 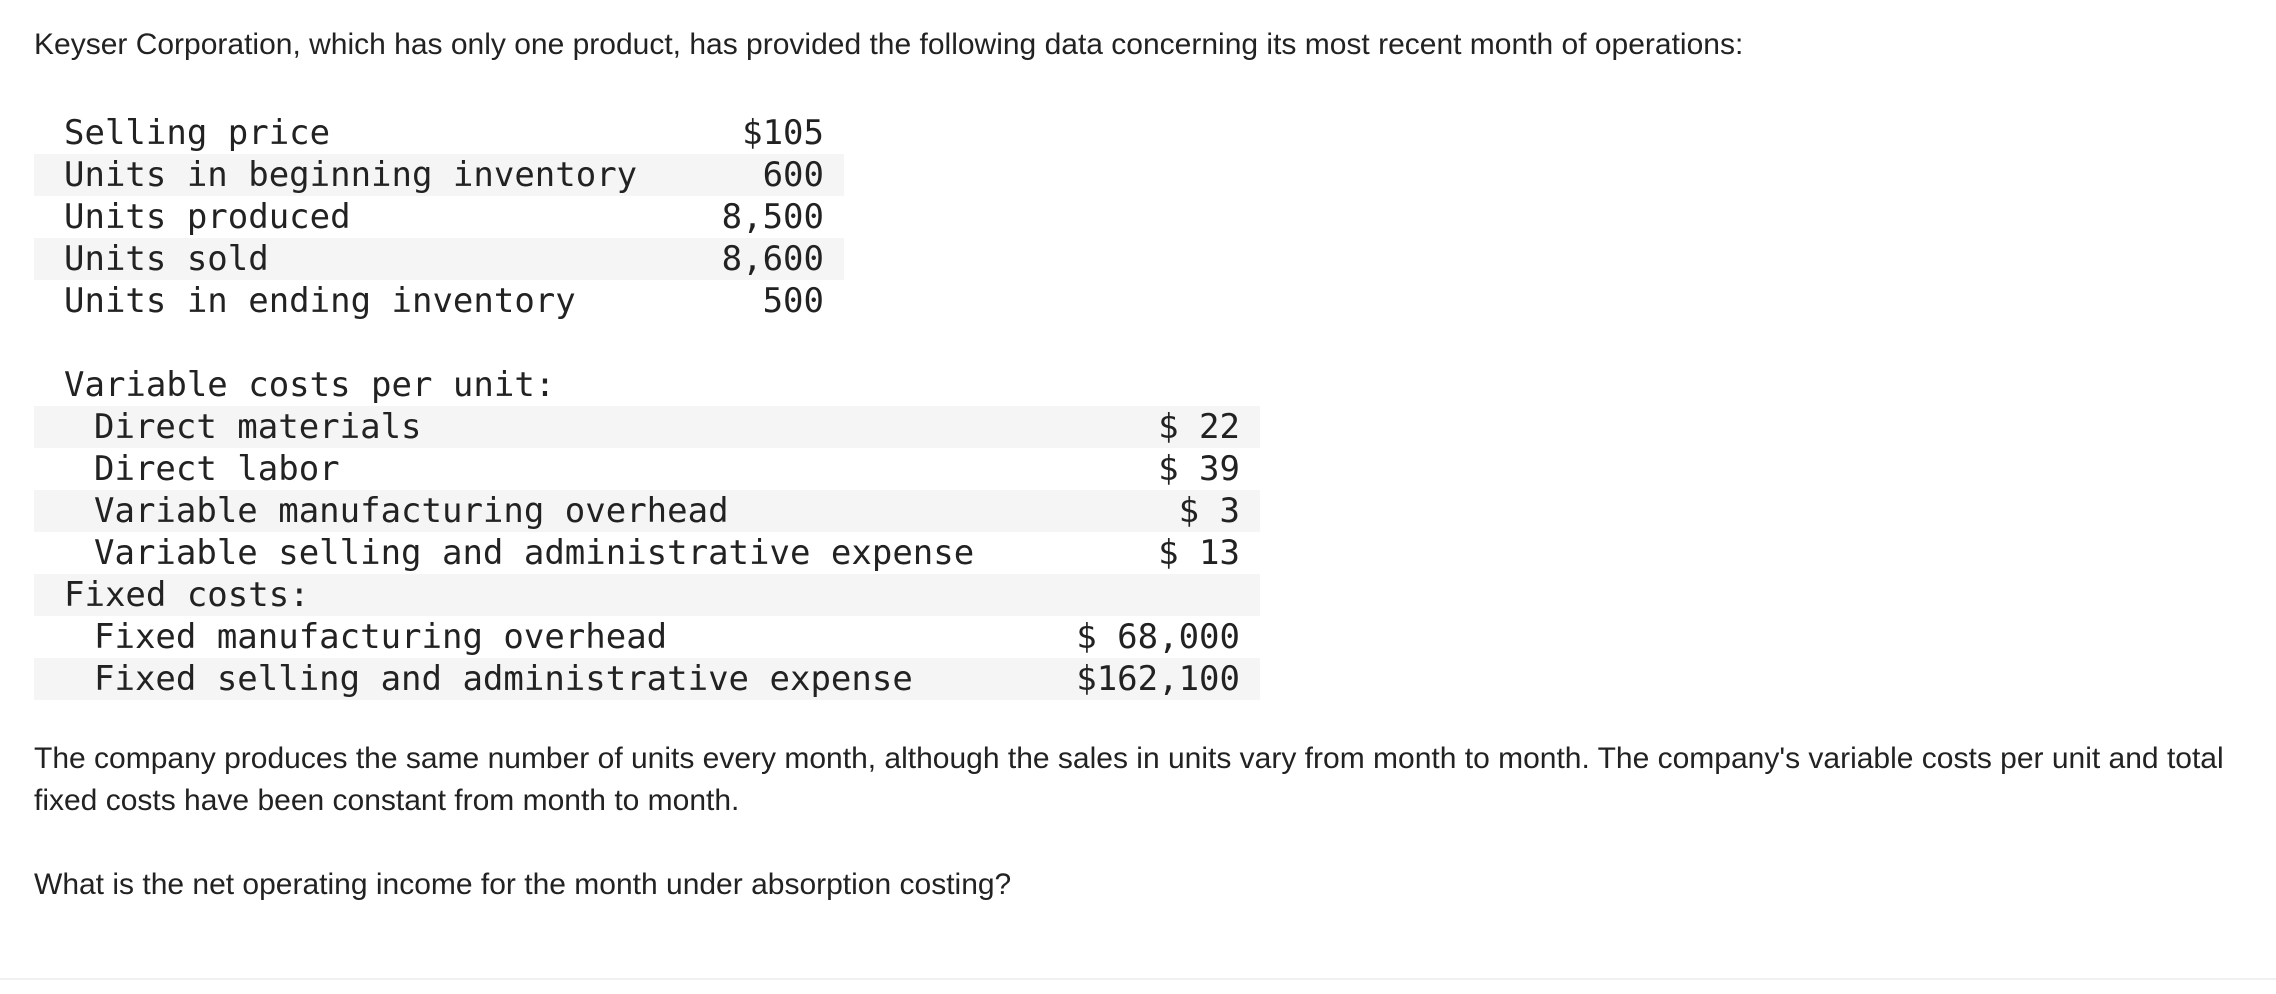 What do you see at coordinates (1165, 427) in the screenshot?
I see `row-value: $ 22` at bounding box center [1165, 427].